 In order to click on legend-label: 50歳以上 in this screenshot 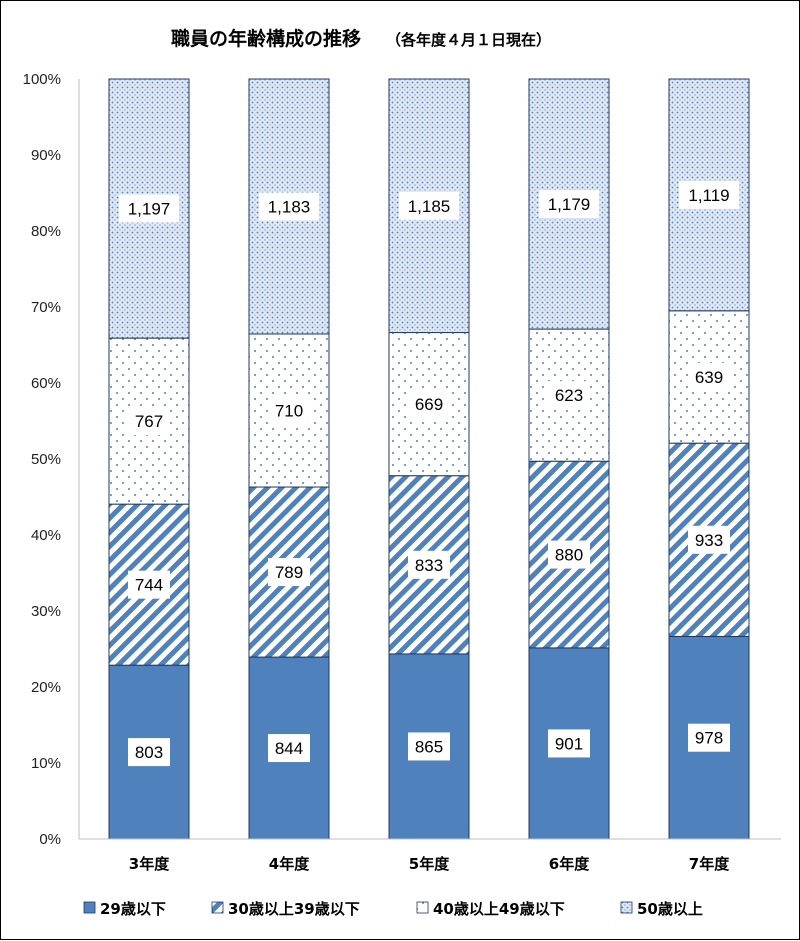, I will do `click(670, 909)`.